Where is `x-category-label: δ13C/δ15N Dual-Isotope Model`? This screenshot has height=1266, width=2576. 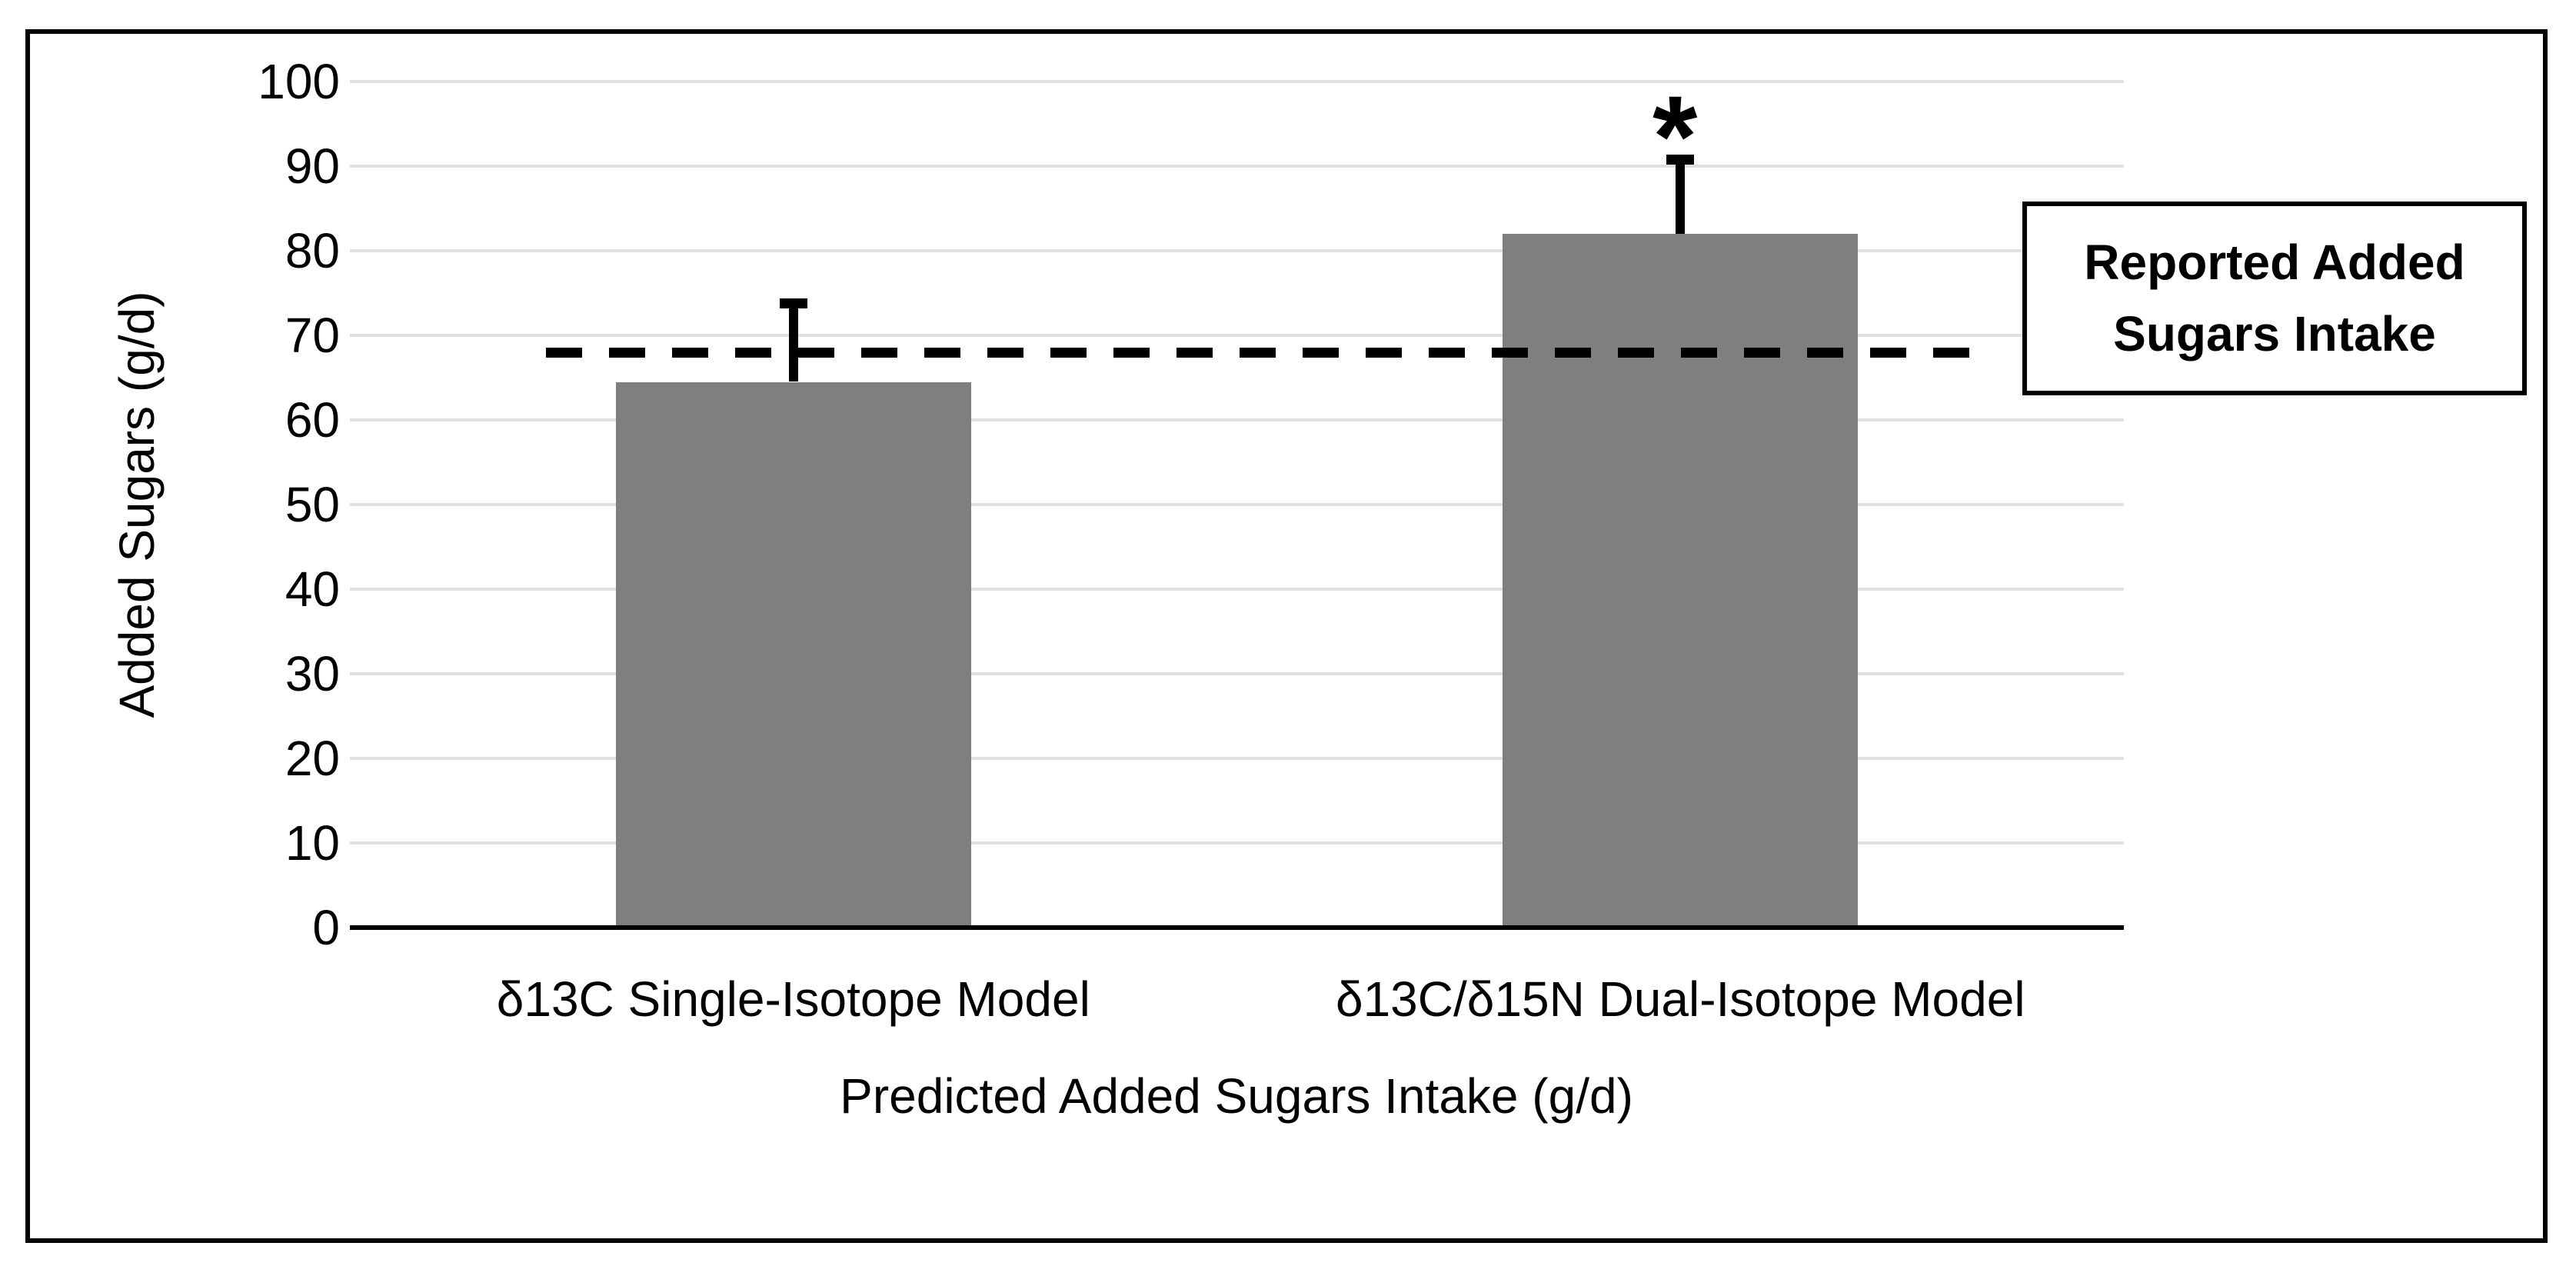 x-category-label: δ13C/δ15N Dual-Isotope Model is located at coordinates (1680, 999).